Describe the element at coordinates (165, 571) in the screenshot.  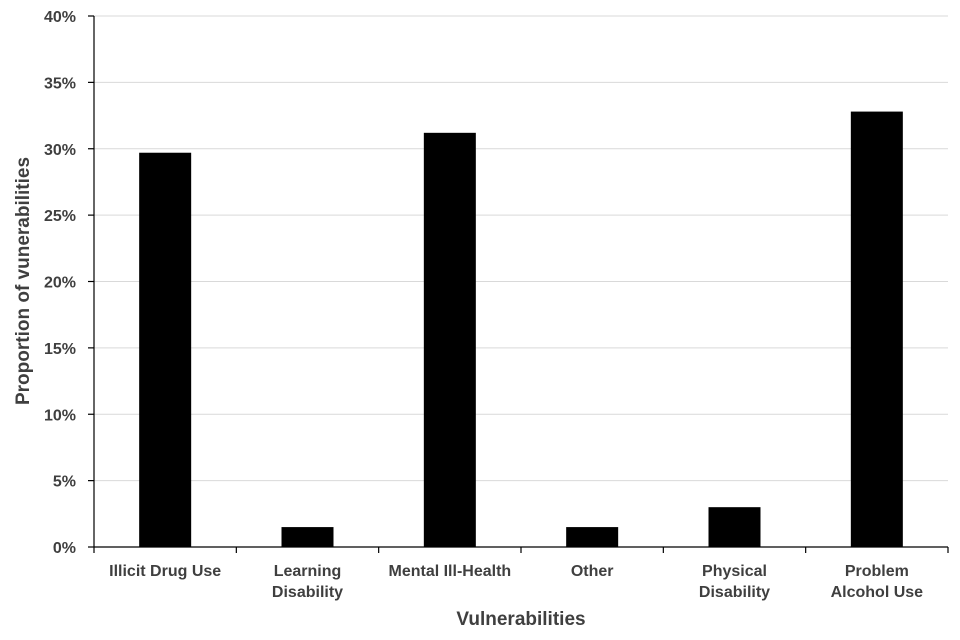
I see `x-tick-label: Illicit Drug Use` at that location.